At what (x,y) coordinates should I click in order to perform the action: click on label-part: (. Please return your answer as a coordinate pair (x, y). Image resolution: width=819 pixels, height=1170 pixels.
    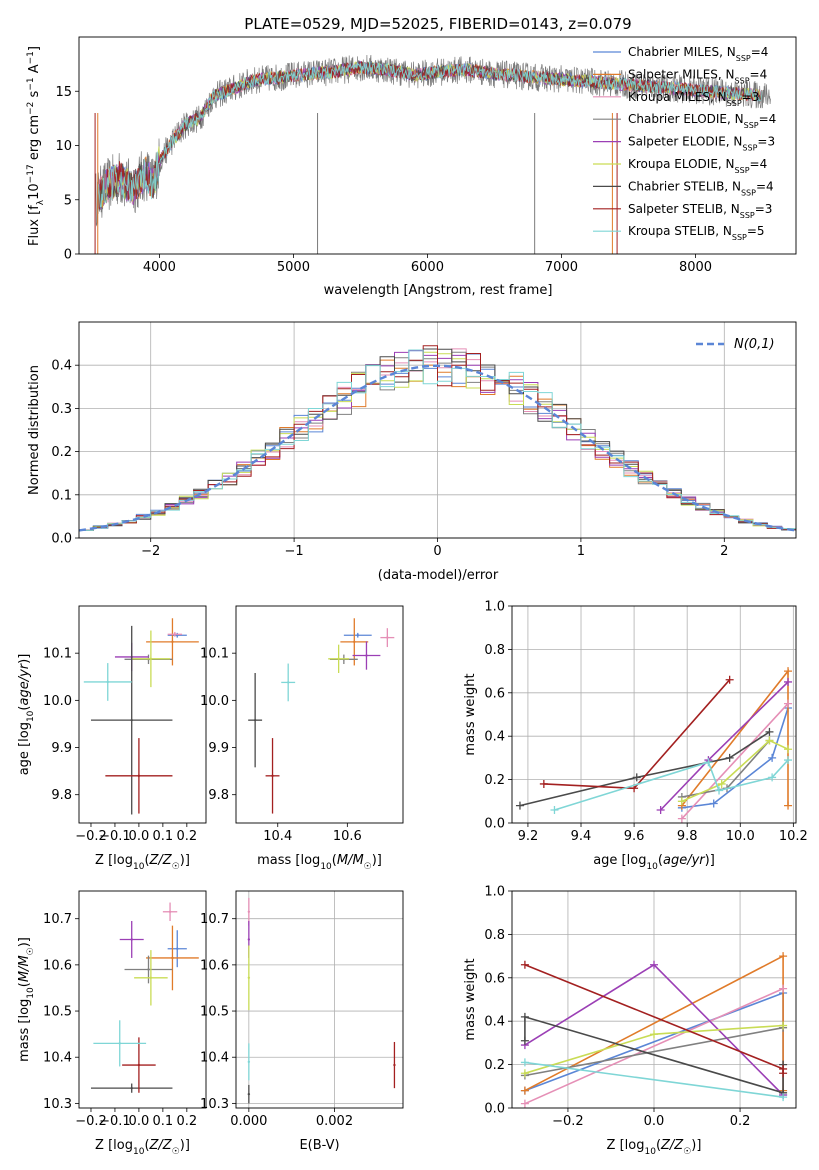
    Looking at the image, I should click on (658, 1145).